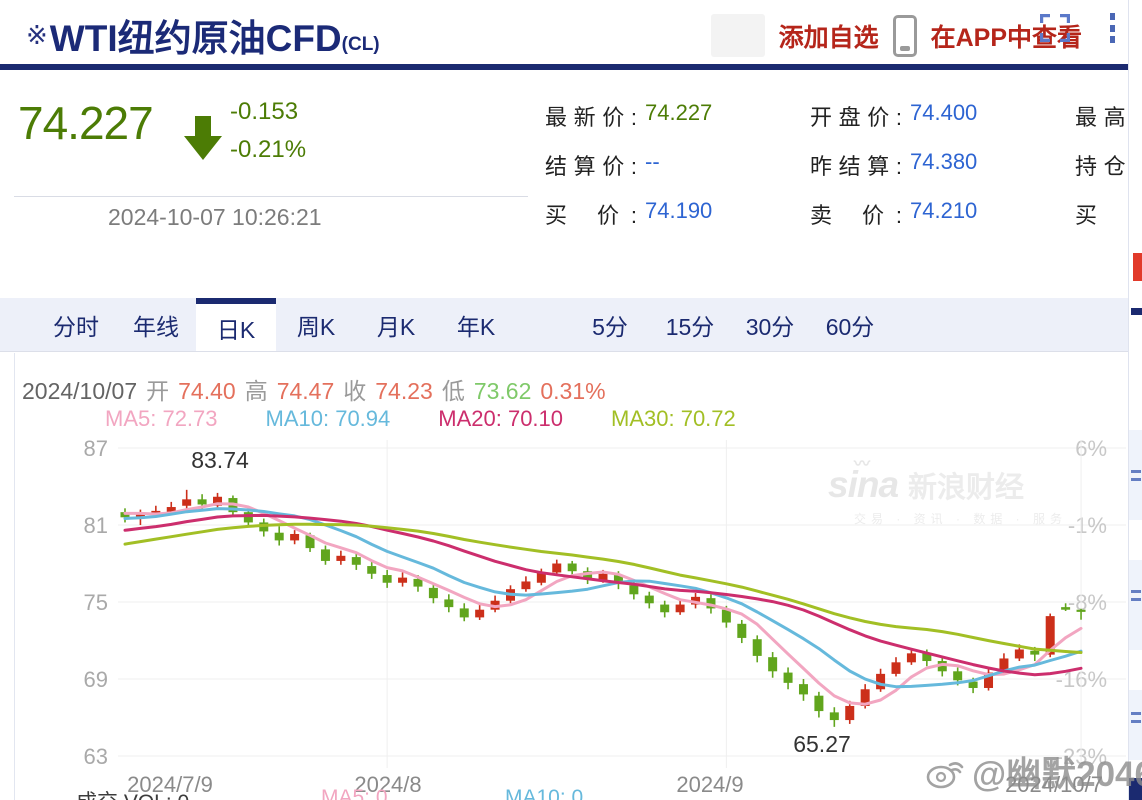  Describe the element at coordinates (828, 37) in the screenshot. I see `add-watchlist-button: 添加自选` at that location.